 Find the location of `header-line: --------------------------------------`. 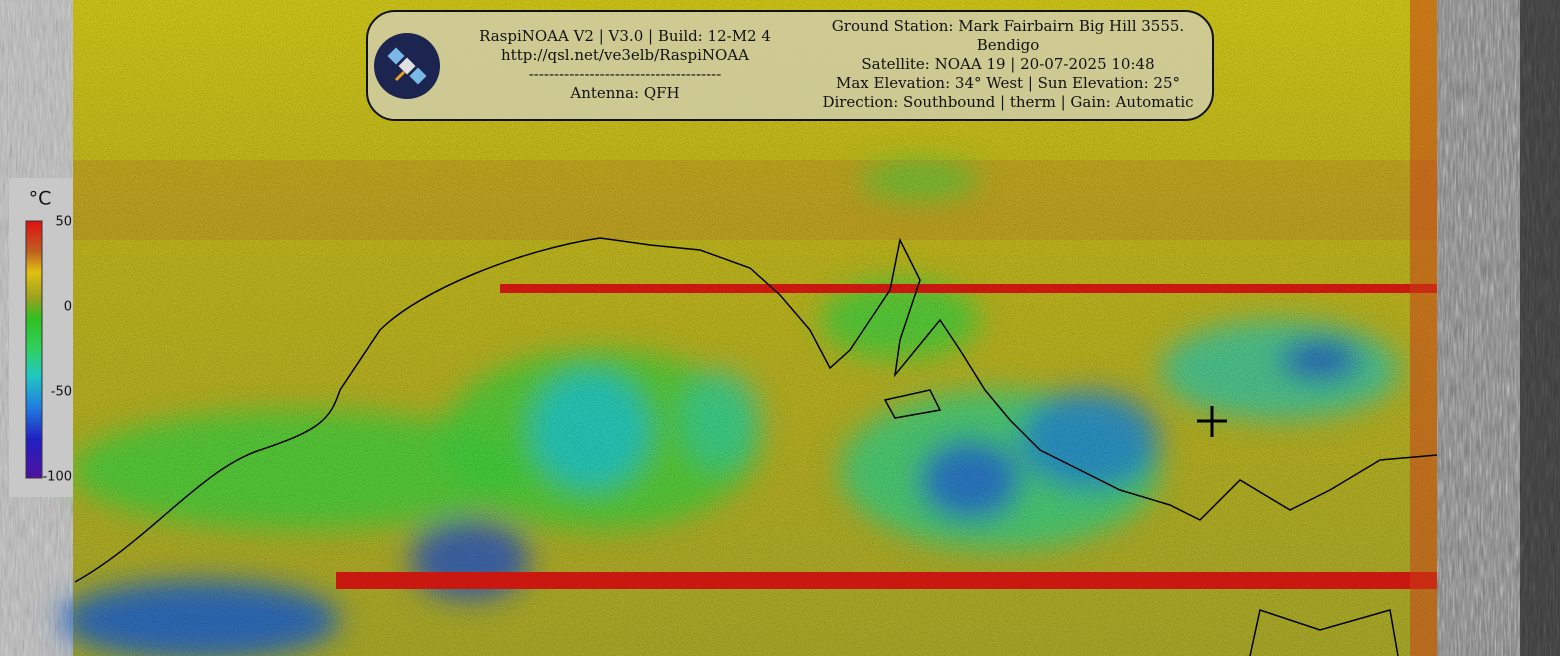

header-line: -------------------------------------- is located at coordinates (625, 74).